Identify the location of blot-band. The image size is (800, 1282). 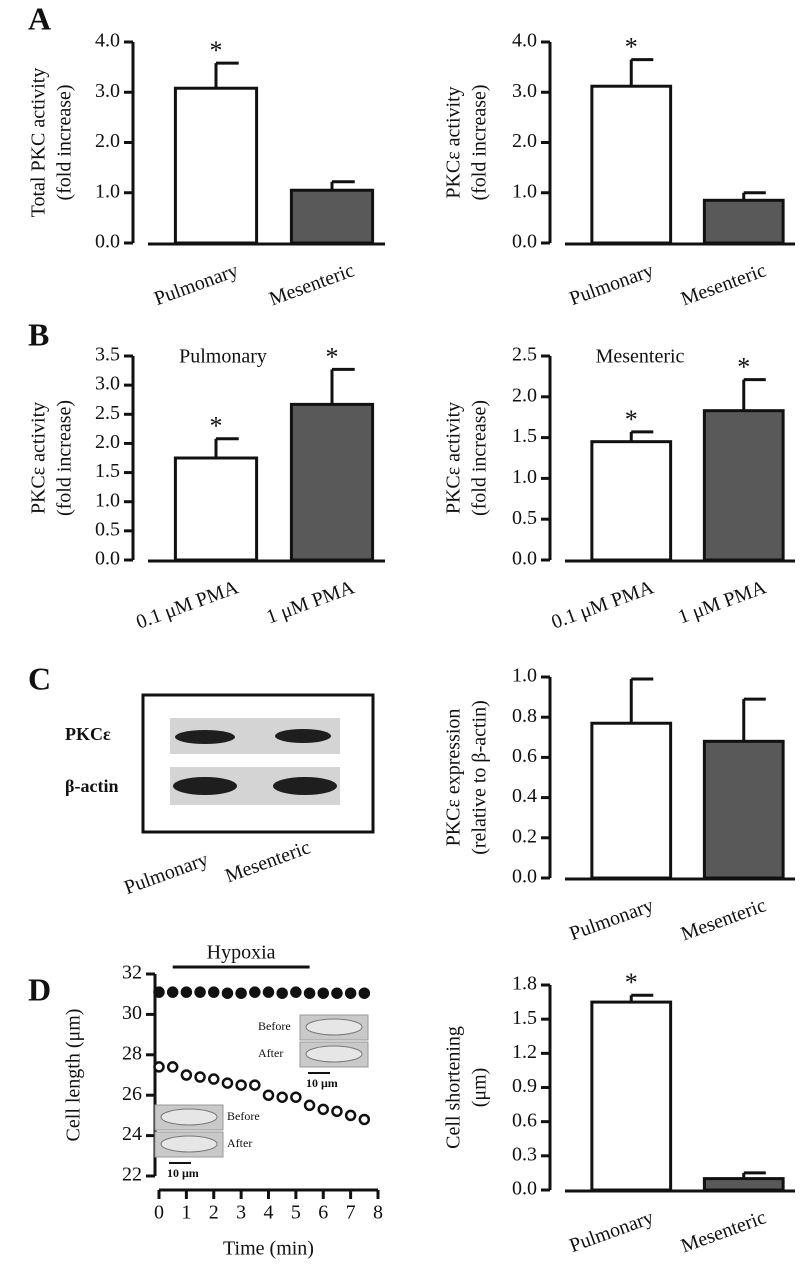
(303, 736).